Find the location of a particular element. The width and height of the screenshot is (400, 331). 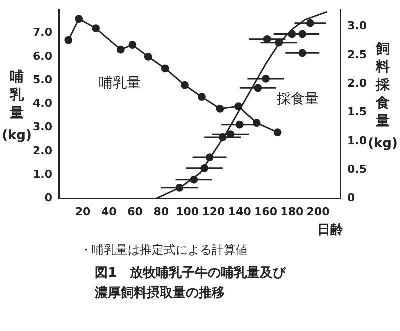

y2-tick-label: 1.5 is located at coordinates (358, 112).